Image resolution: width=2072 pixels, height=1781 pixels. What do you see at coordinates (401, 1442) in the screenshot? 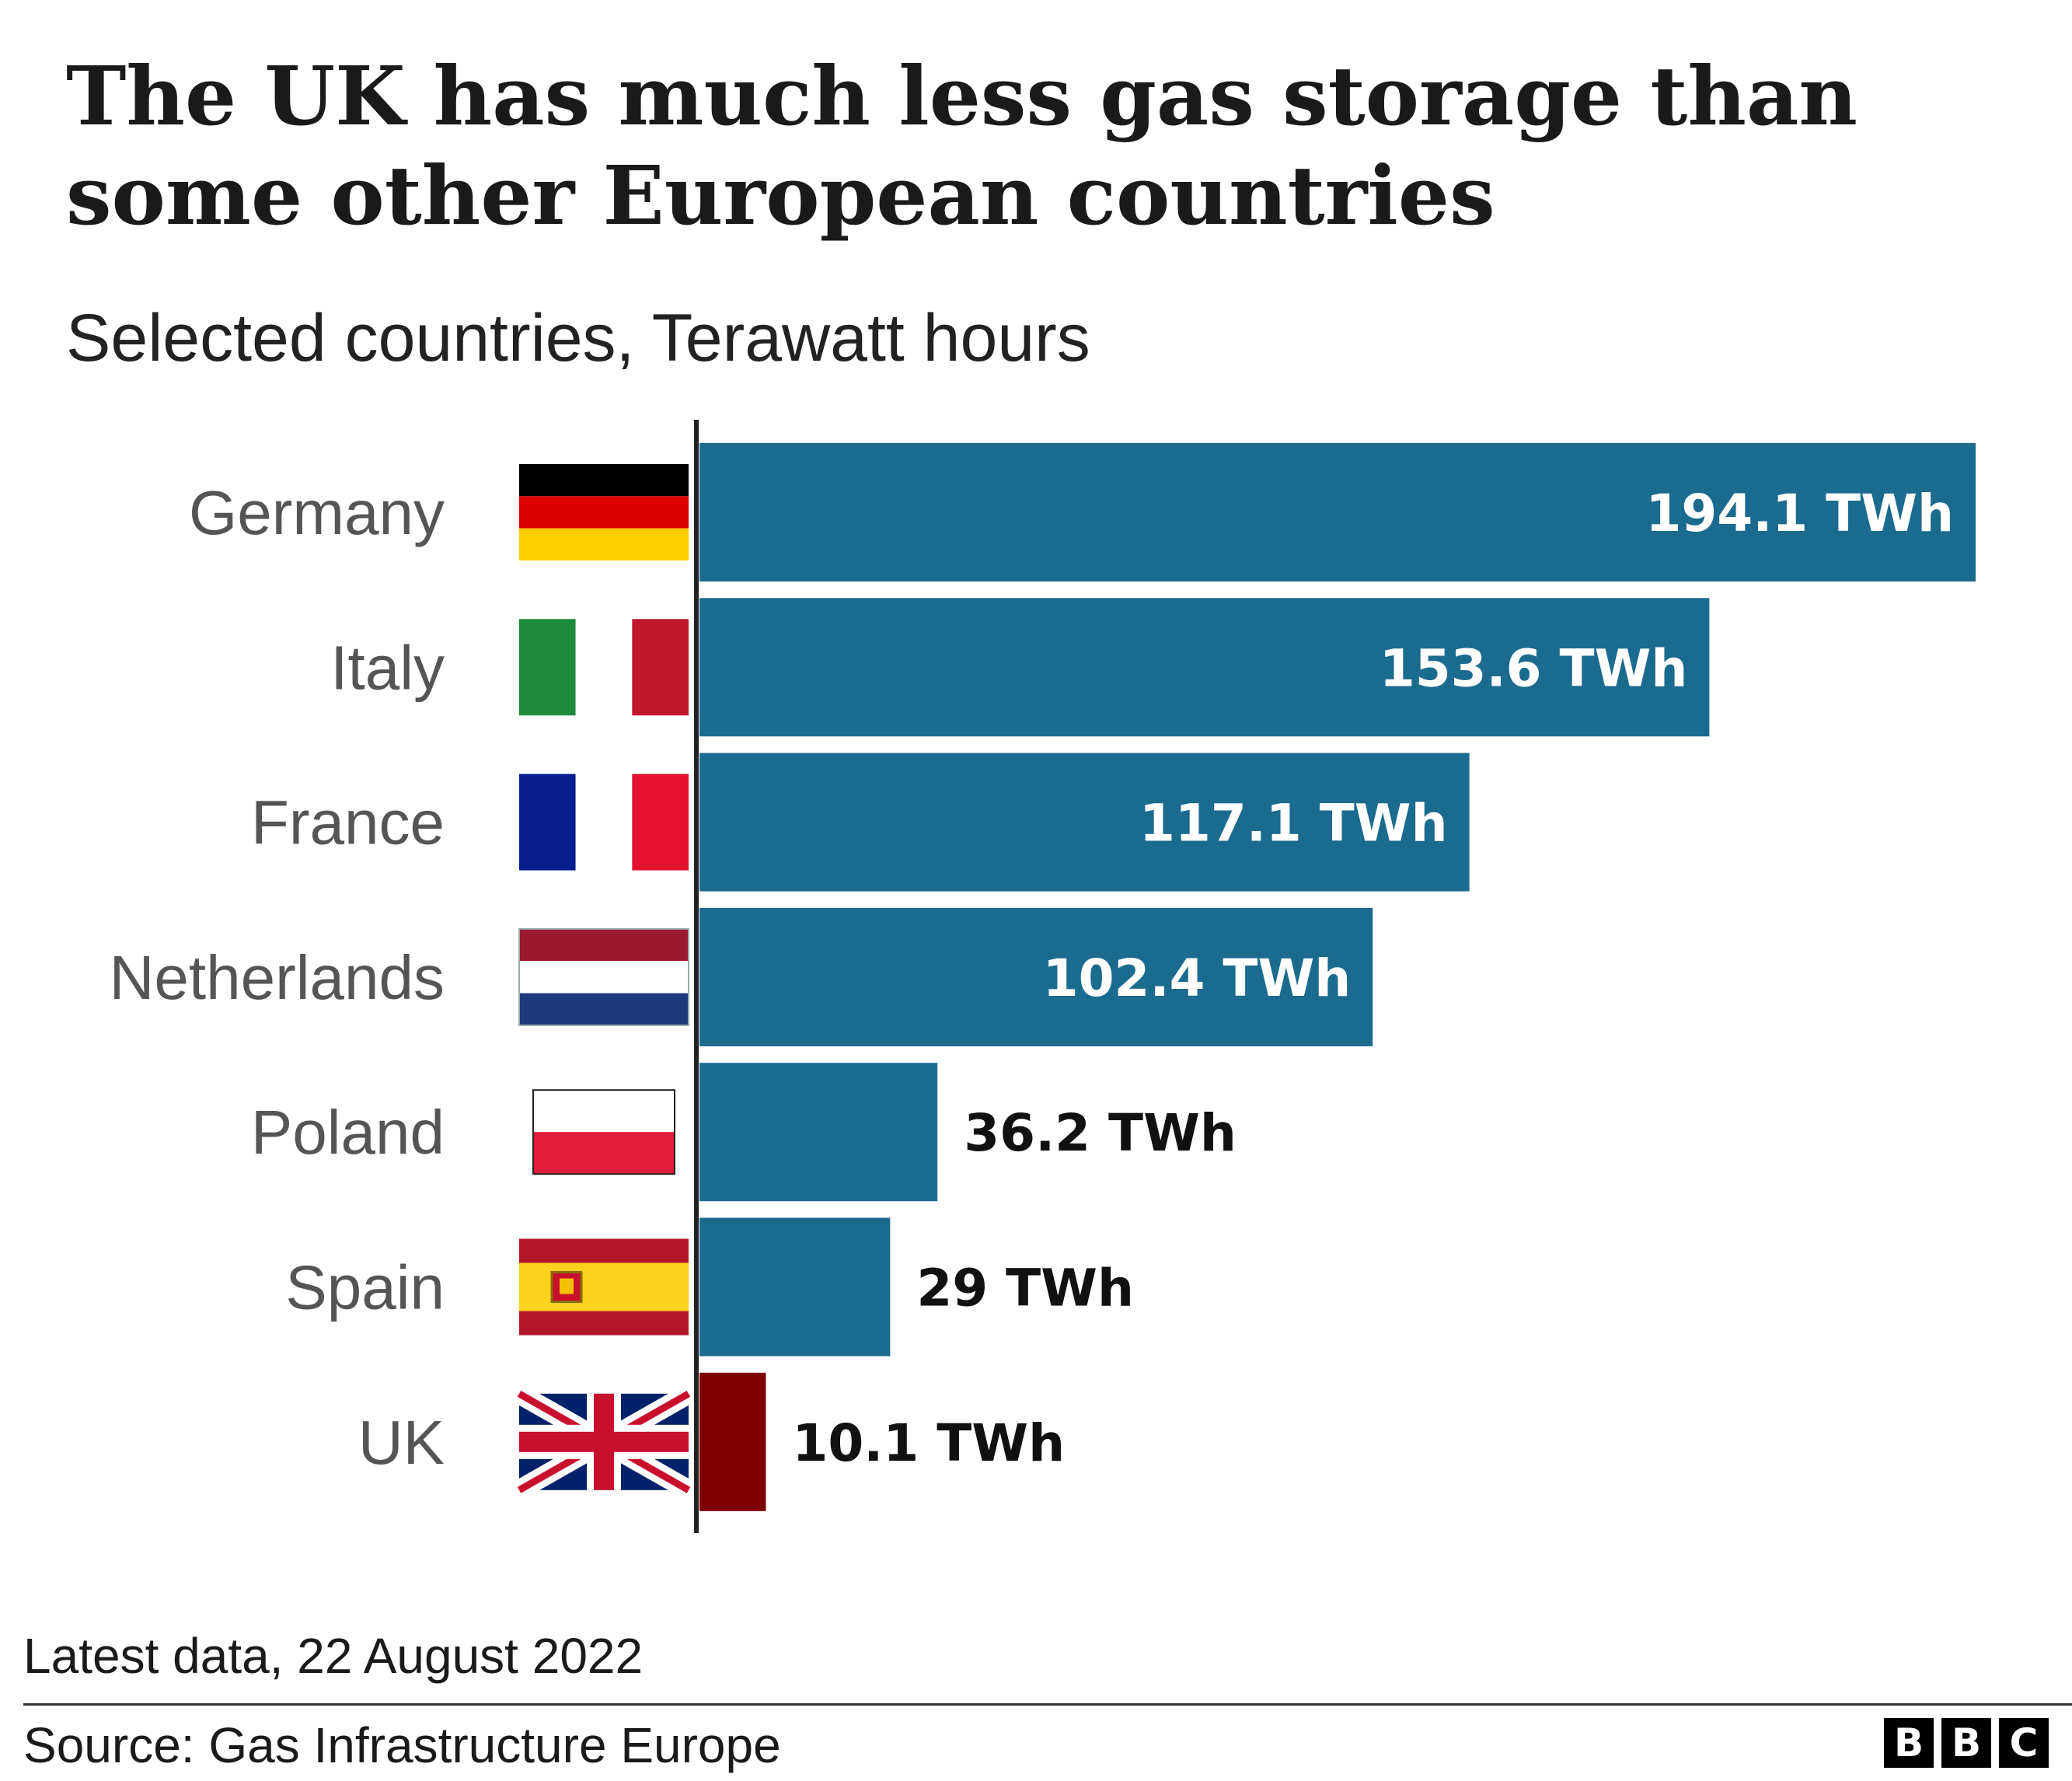
I see `category-label: UK` at bounding box center [401, 1442].